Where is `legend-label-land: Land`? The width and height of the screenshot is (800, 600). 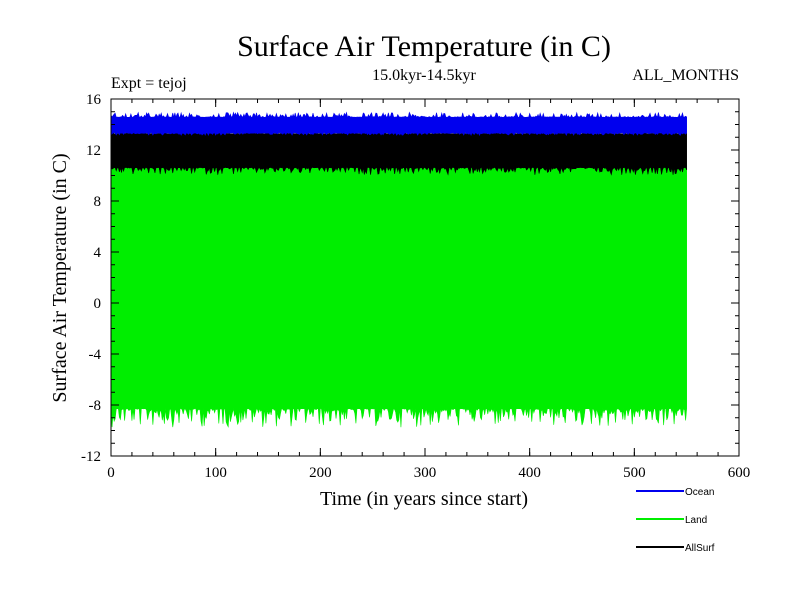
legend-label-land: Land is located at coordinates (696, 520).